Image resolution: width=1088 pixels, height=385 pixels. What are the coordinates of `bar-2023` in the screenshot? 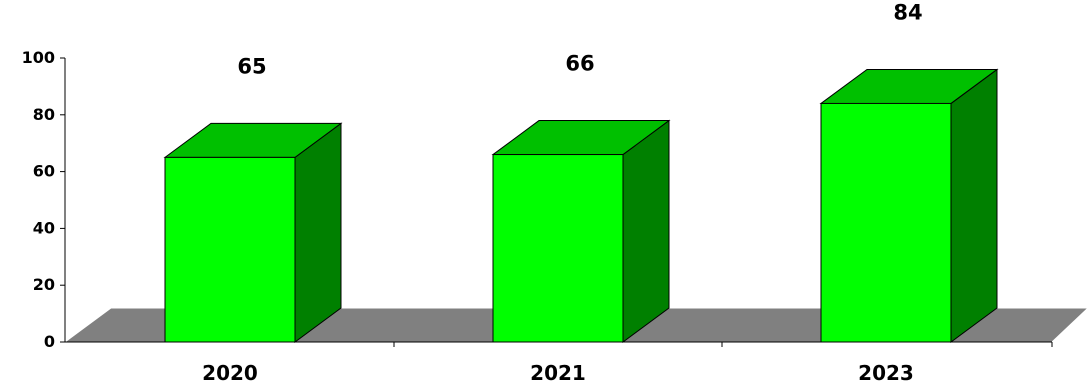 It's located at (909, 205).